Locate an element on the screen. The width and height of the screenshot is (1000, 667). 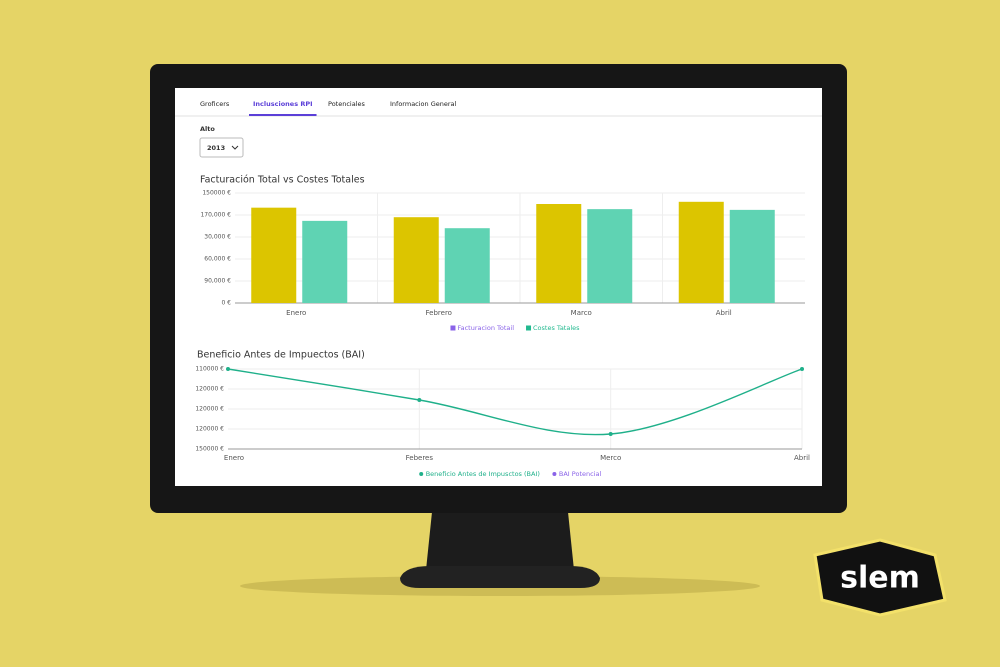
tab: Groficers is located at coordinates (215, 104).